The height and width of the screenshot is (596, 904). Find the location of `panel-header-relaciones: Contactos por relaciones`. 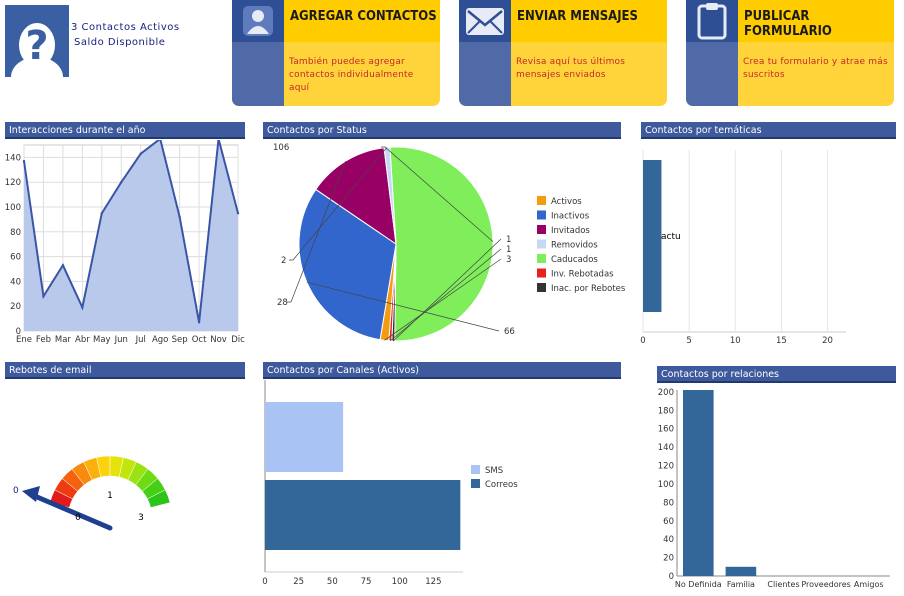

panel-header-relaciones: Contactos por relaciones is located at coordinates (776, 374).